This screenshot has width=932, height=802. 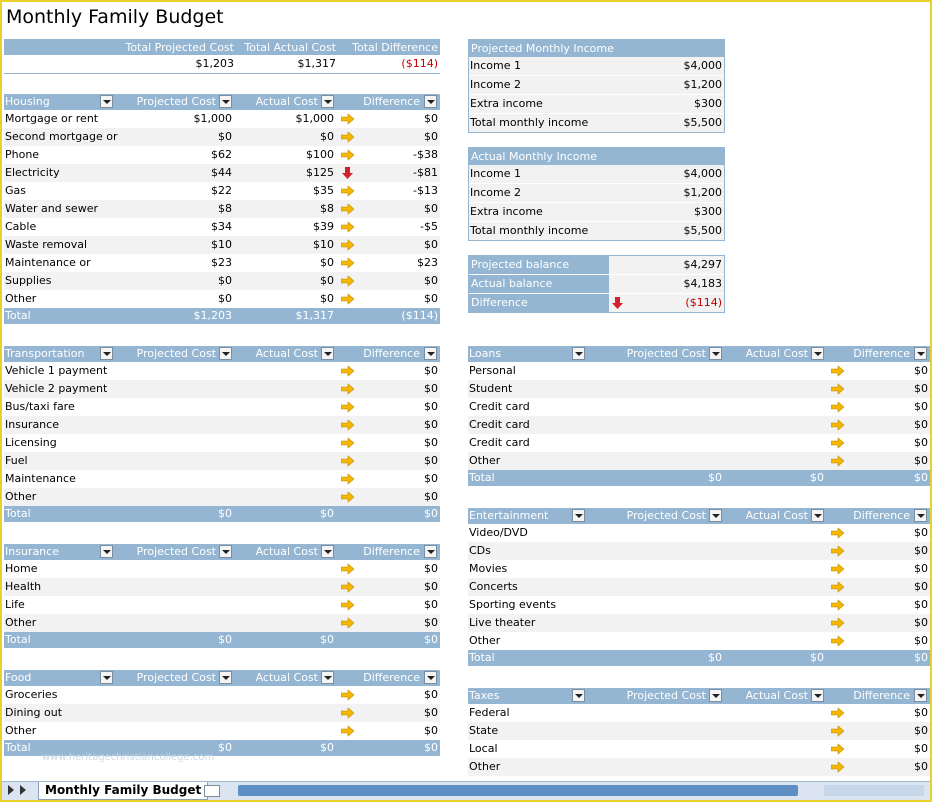 I want to click on projected-cost-cell: $22, so click(x=221, y=190).